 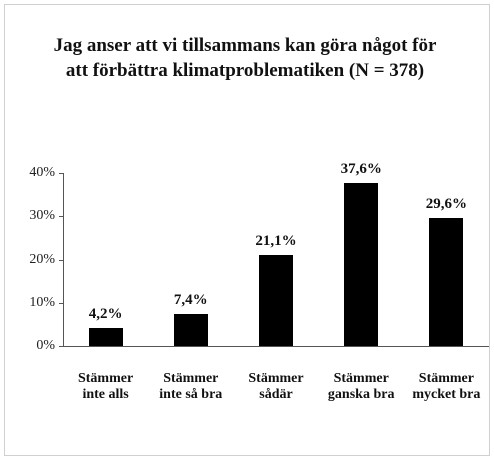 I want to click on y-tick-label: 0%, so click(x=45, y=345).